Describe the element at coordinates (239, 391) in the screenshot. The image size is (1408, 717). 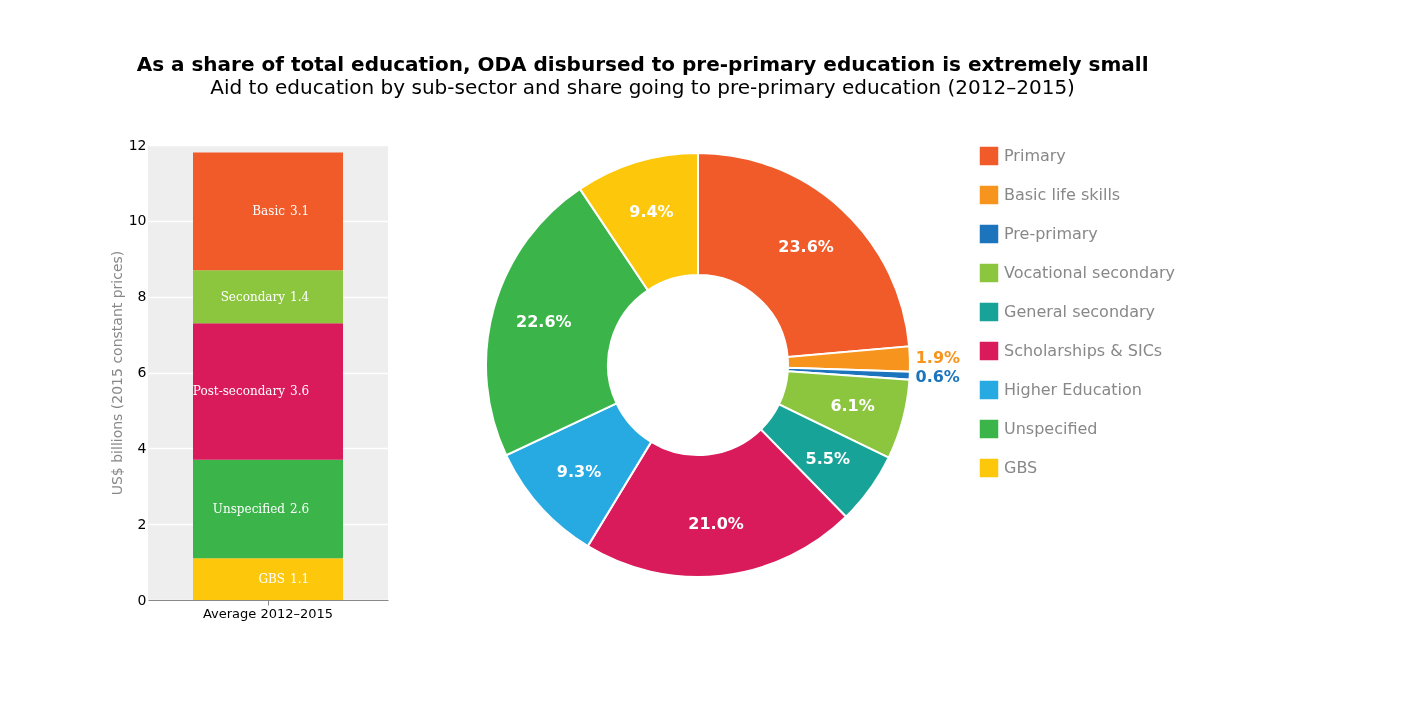
I see `series-label: Post-secondary` at that location.